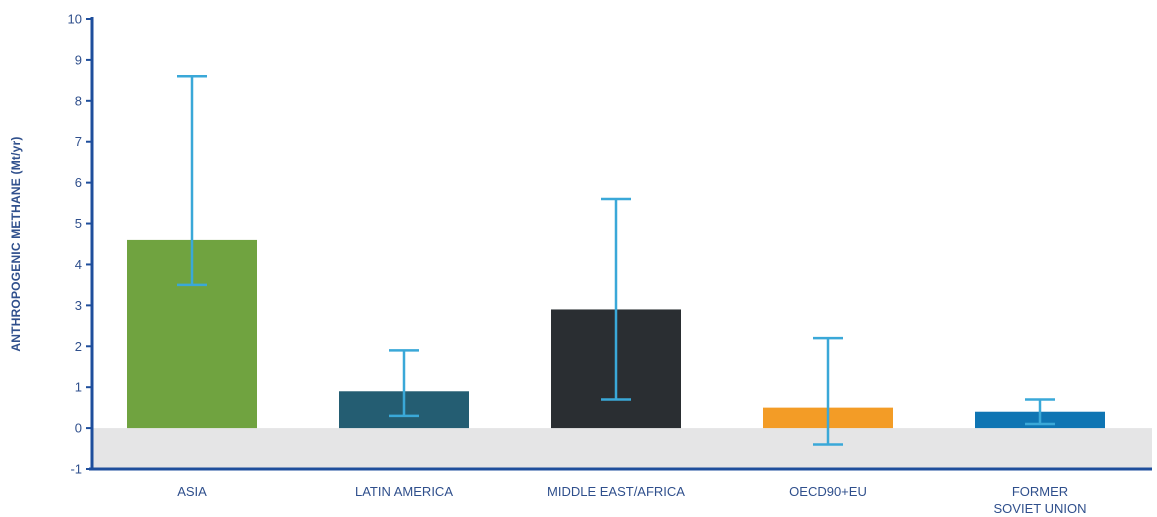 Image resolution: width=1157 pixels, height=517 pixels. I want to click on negative-region-shade, so click(622, 448).